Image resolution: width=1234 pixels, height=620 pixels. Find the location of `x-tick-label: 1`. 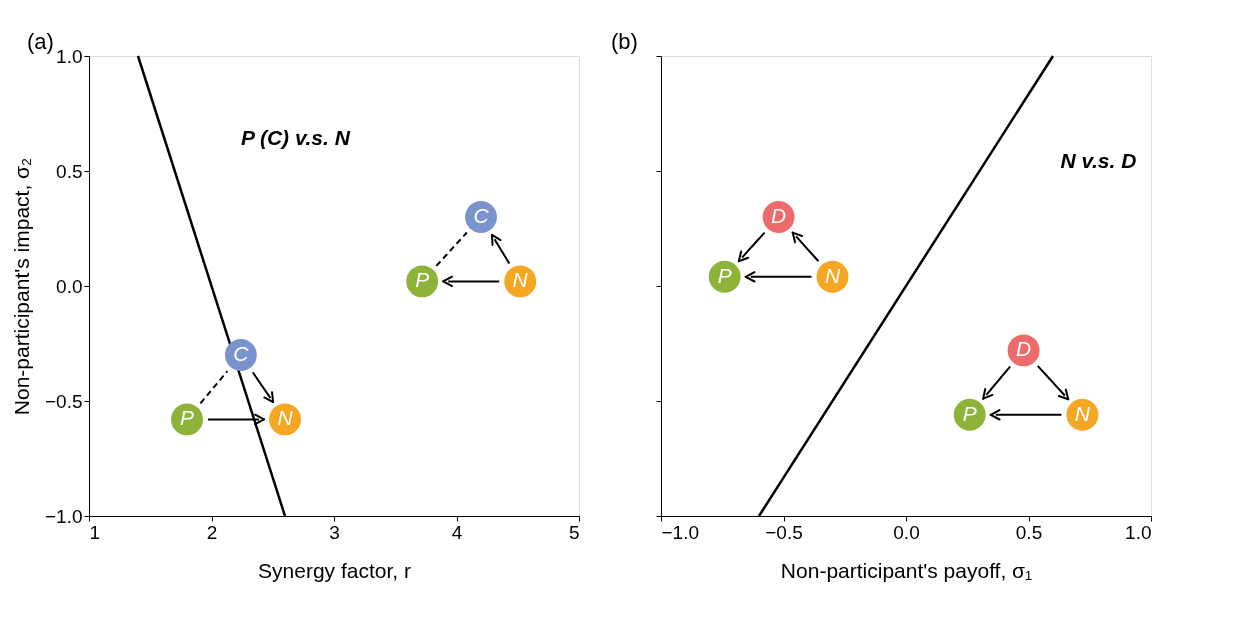

x-tick-label: 1 is located at coordinates (95, 532).